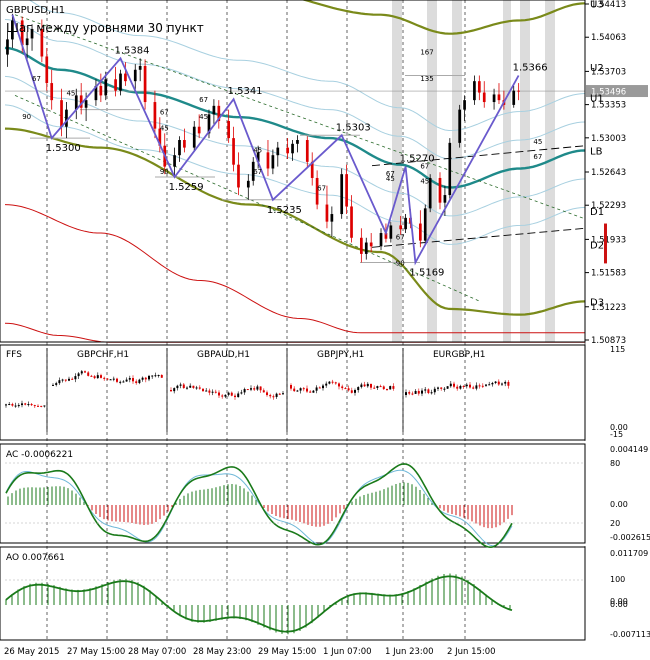 This screenshot has width=650, height=660. Describe the element at coordinates (186, 187) in the screenshot. I see `pivot-label: 1.5259` at that location.